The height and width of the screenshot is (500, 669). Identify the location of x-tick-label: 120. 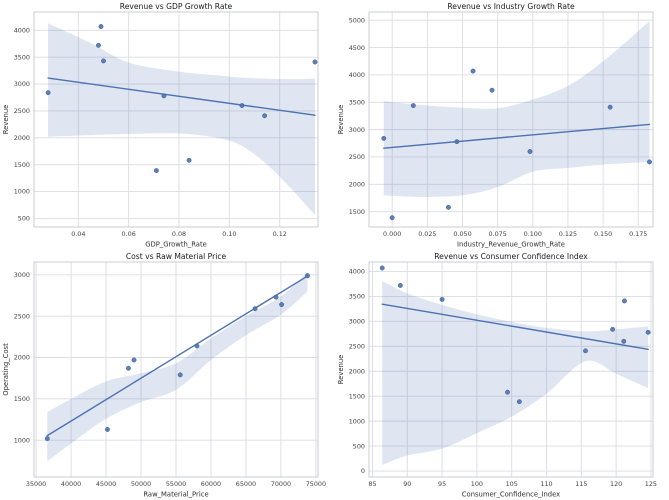
(616, 484).